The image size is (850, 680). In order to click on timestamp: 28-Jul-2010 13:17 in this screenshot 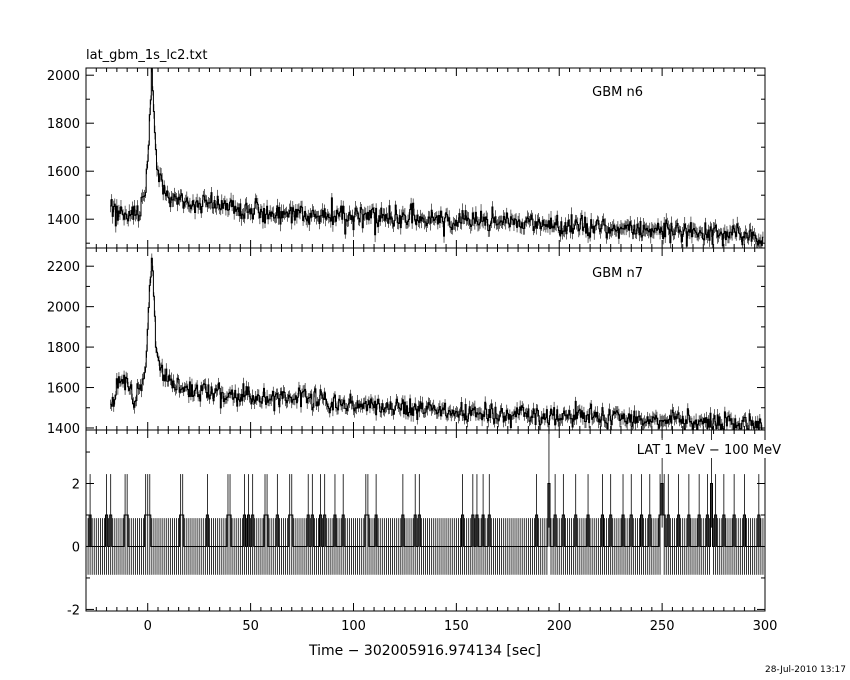, I will do `click(805, 670)`.